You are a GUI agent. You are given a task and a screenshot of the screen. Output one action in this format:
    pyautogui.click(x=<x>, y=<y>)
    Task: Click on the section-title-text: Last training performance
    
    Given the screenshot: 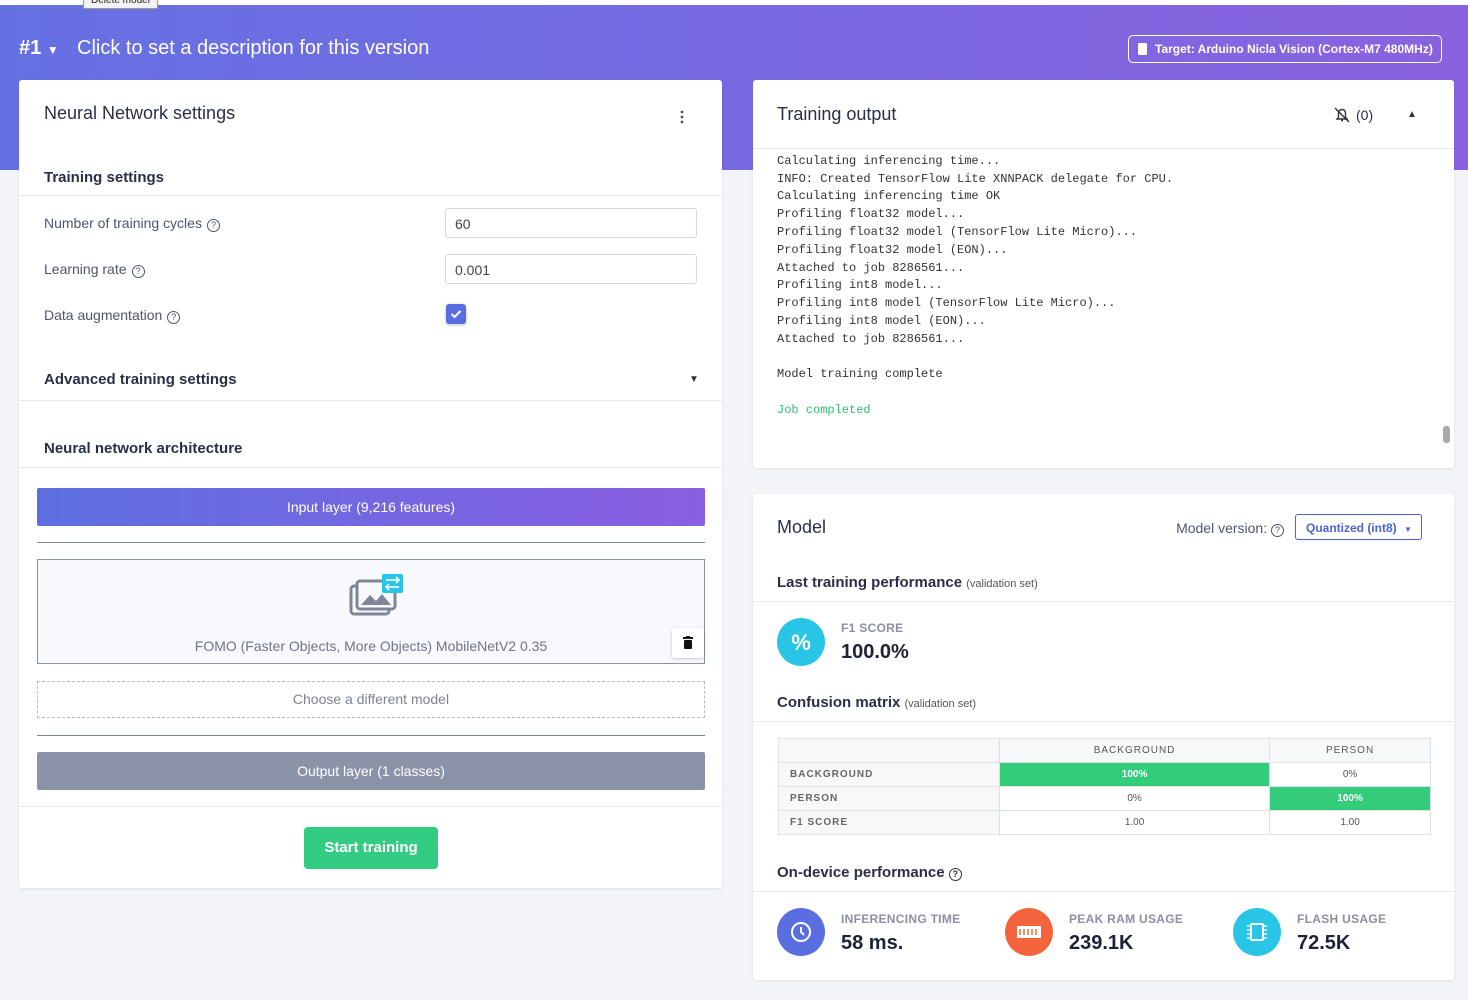 What is the action you would take?
    pyautogui.click(x=870, y=582)
    